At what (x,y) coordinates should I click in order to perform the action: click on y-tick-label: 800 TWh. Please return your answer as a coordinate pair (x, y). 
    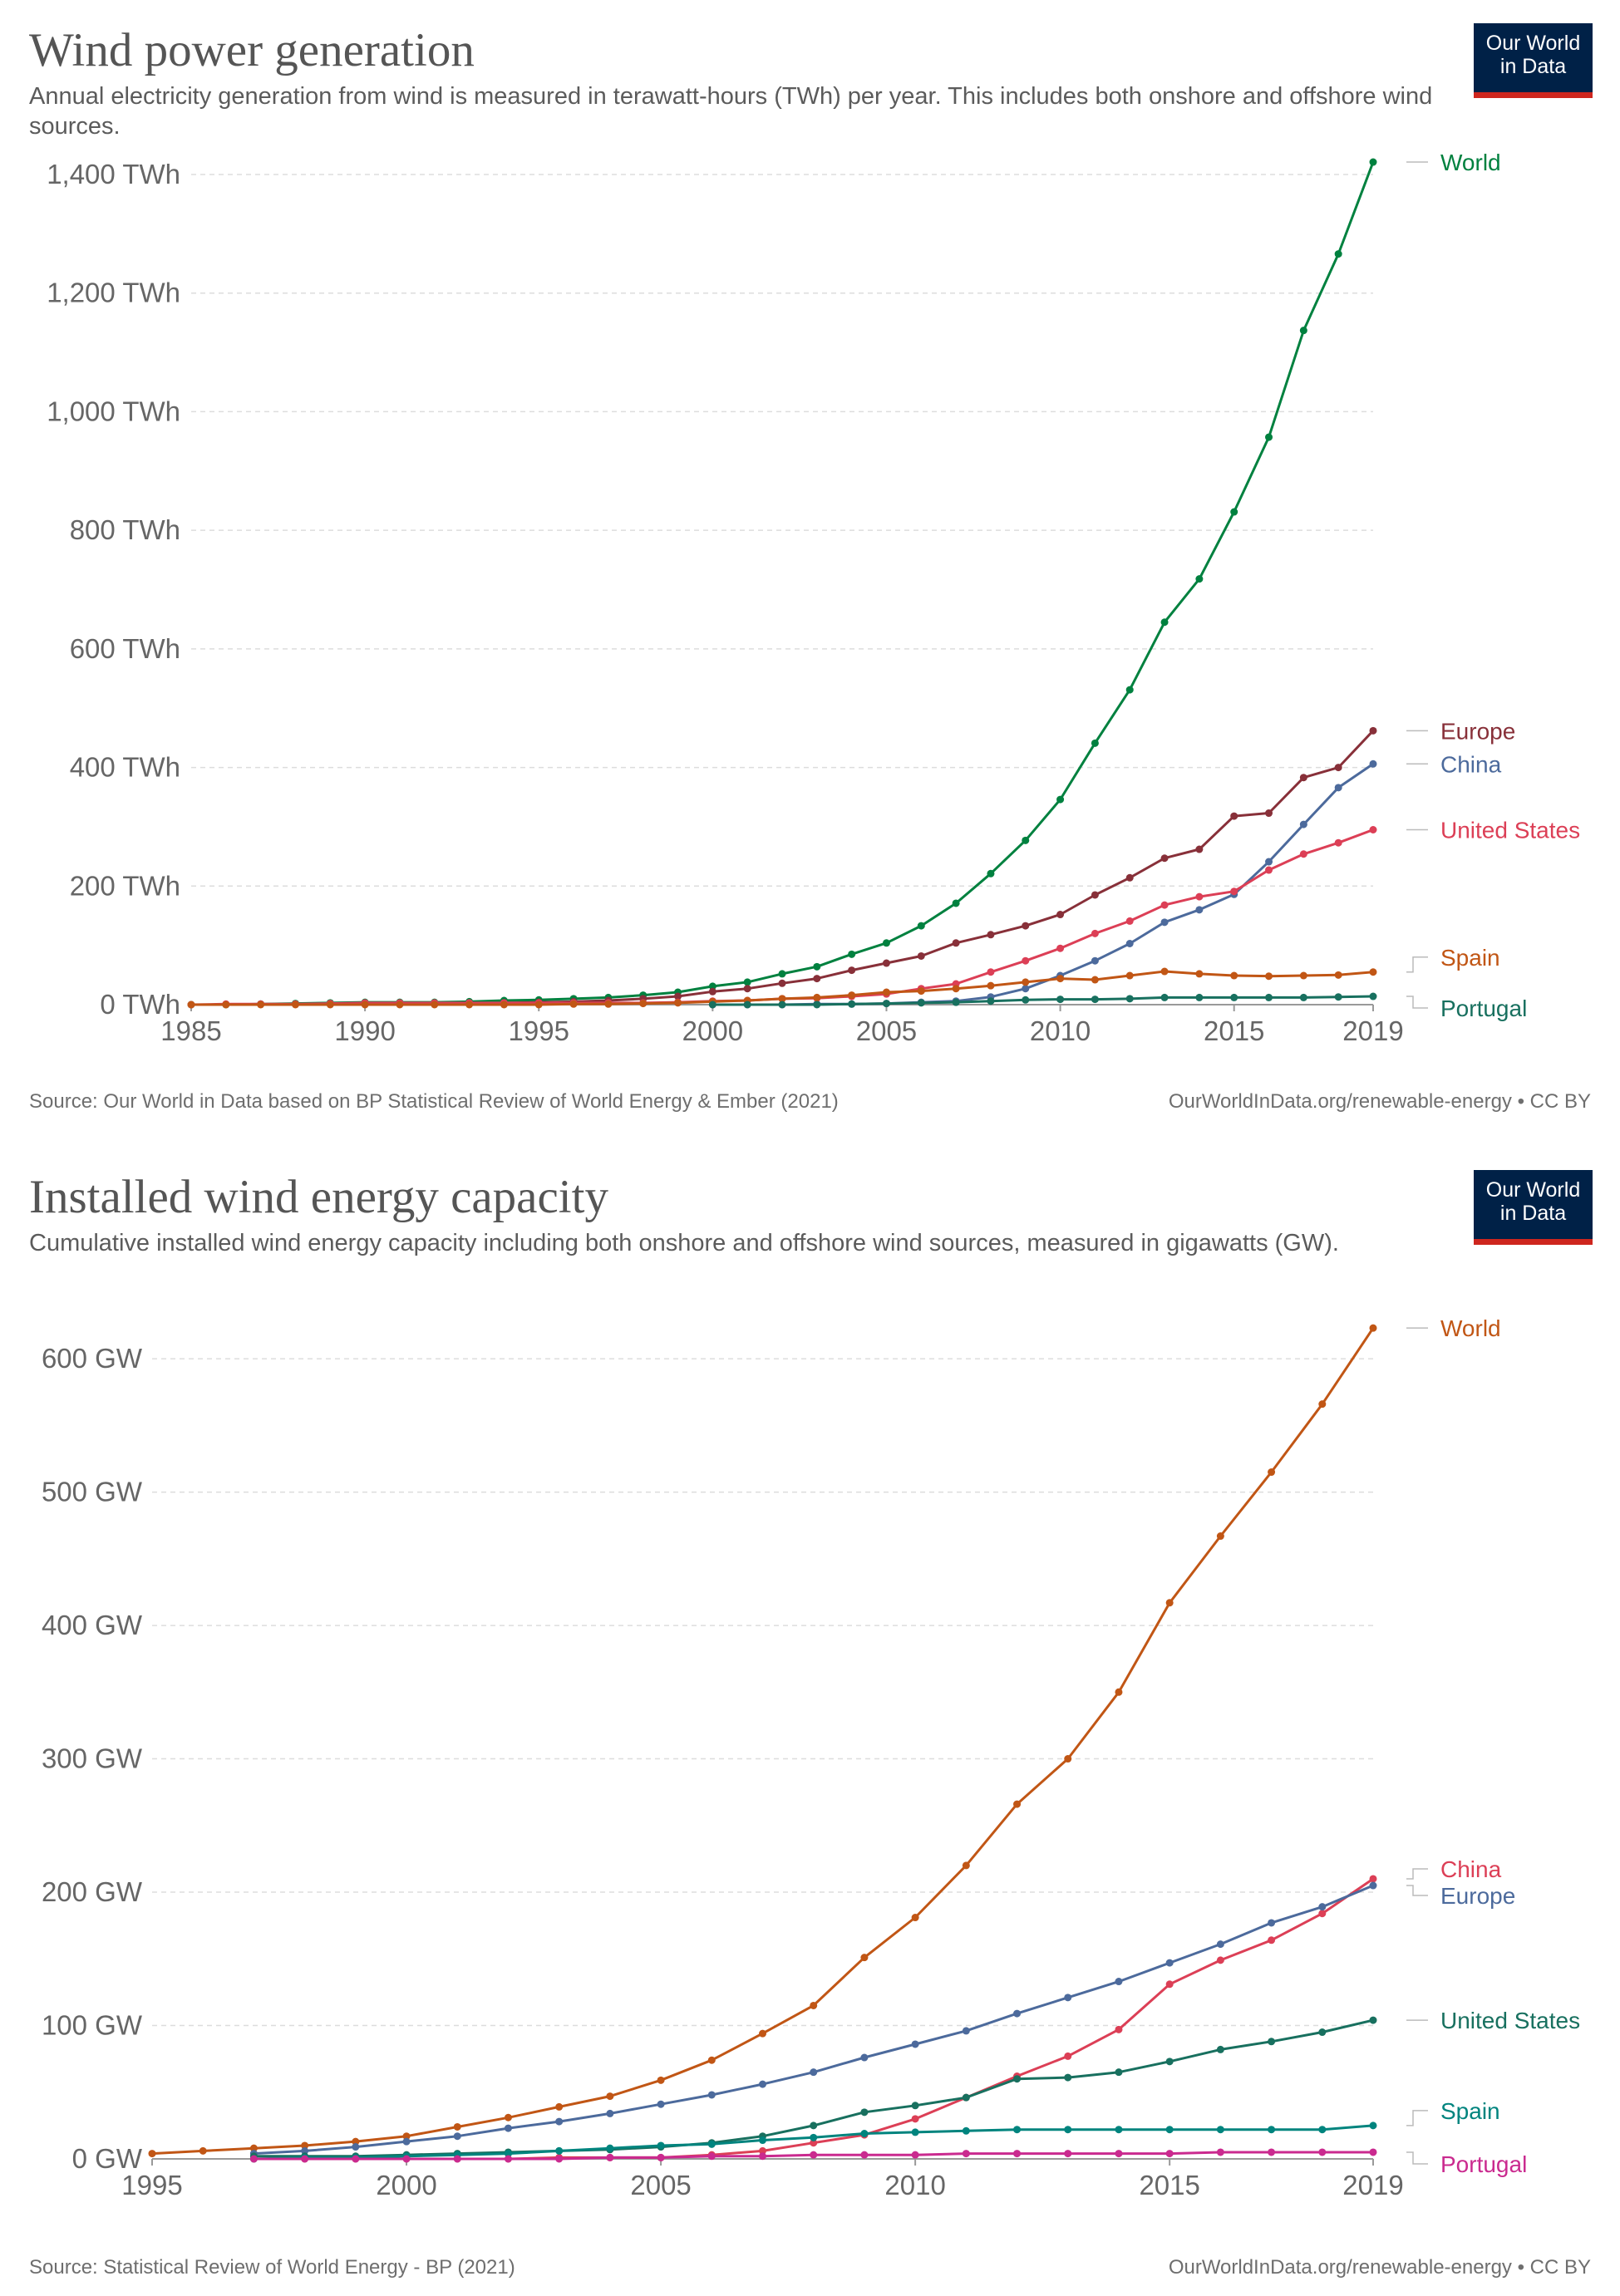
    Looking at the image, I should click on (125, 529).